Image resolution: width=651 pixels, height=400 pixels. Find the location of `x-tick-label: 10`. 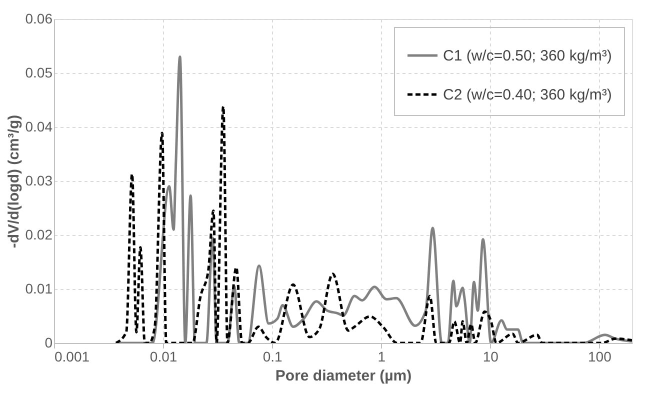

x-tick-label: 10 is located at coordinates (490, 356).